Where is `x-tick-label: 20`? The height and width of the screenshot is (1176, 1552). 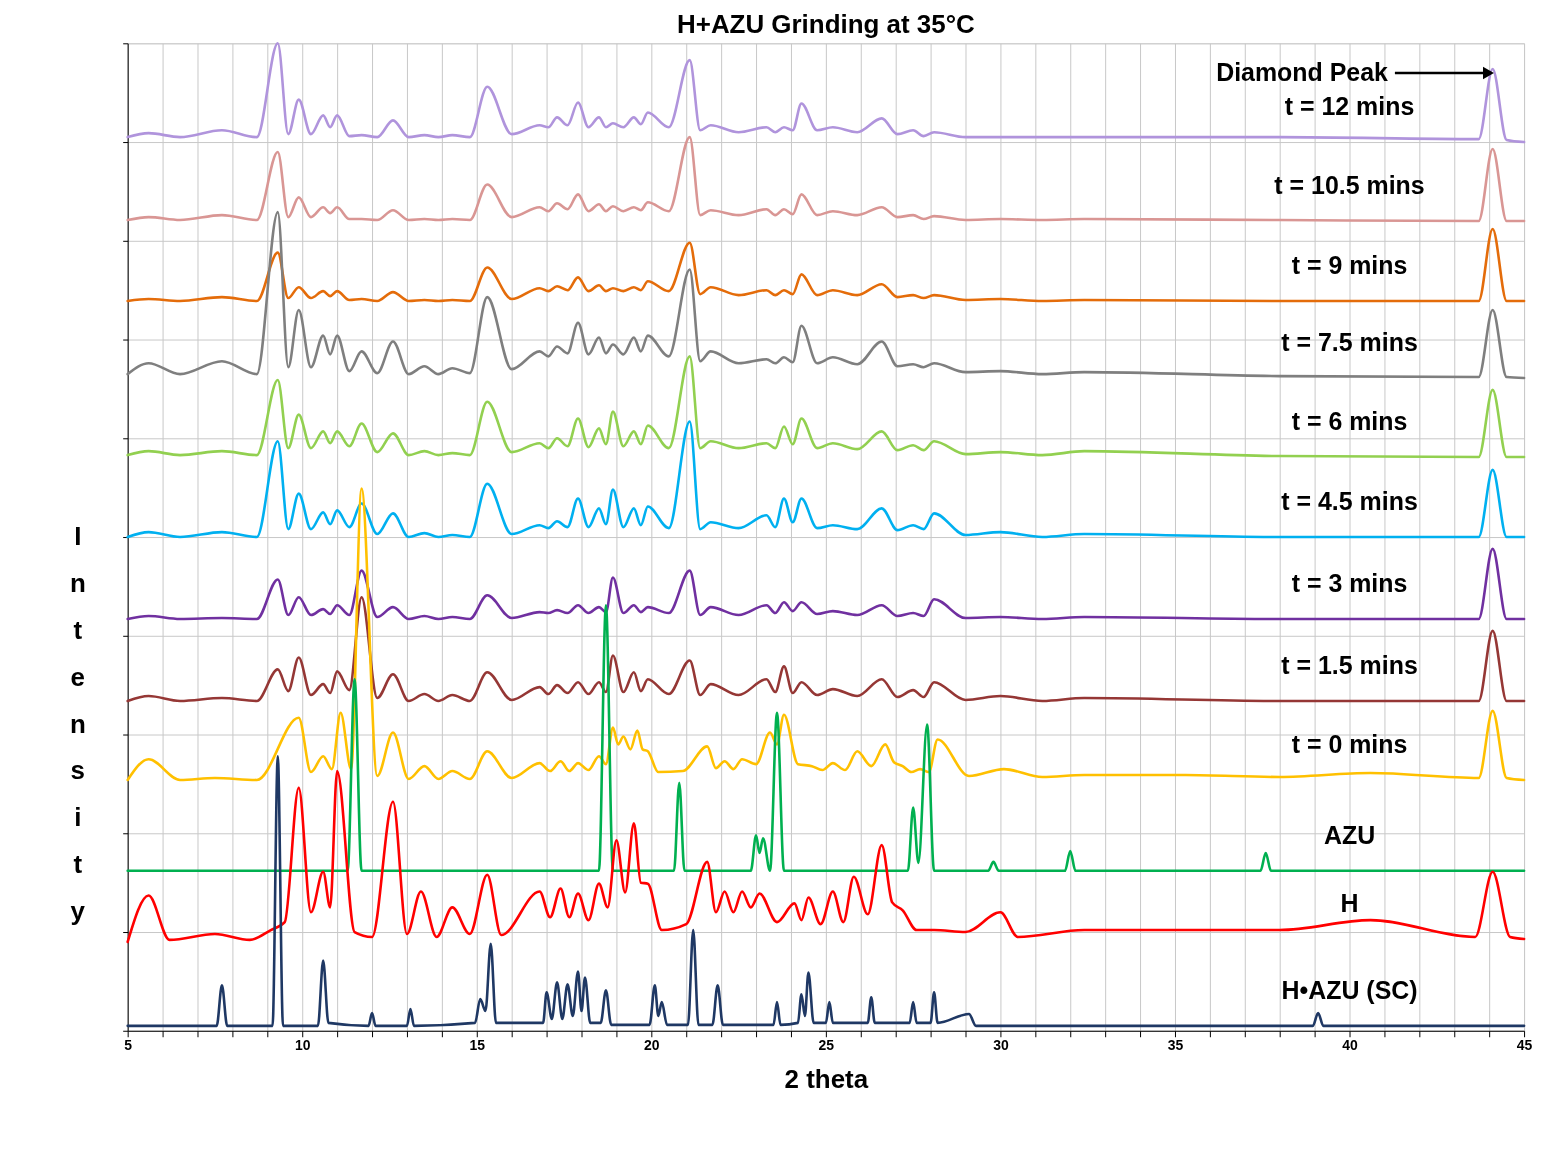
x-tick-label: 20 is located at coordinates (652, 1045).